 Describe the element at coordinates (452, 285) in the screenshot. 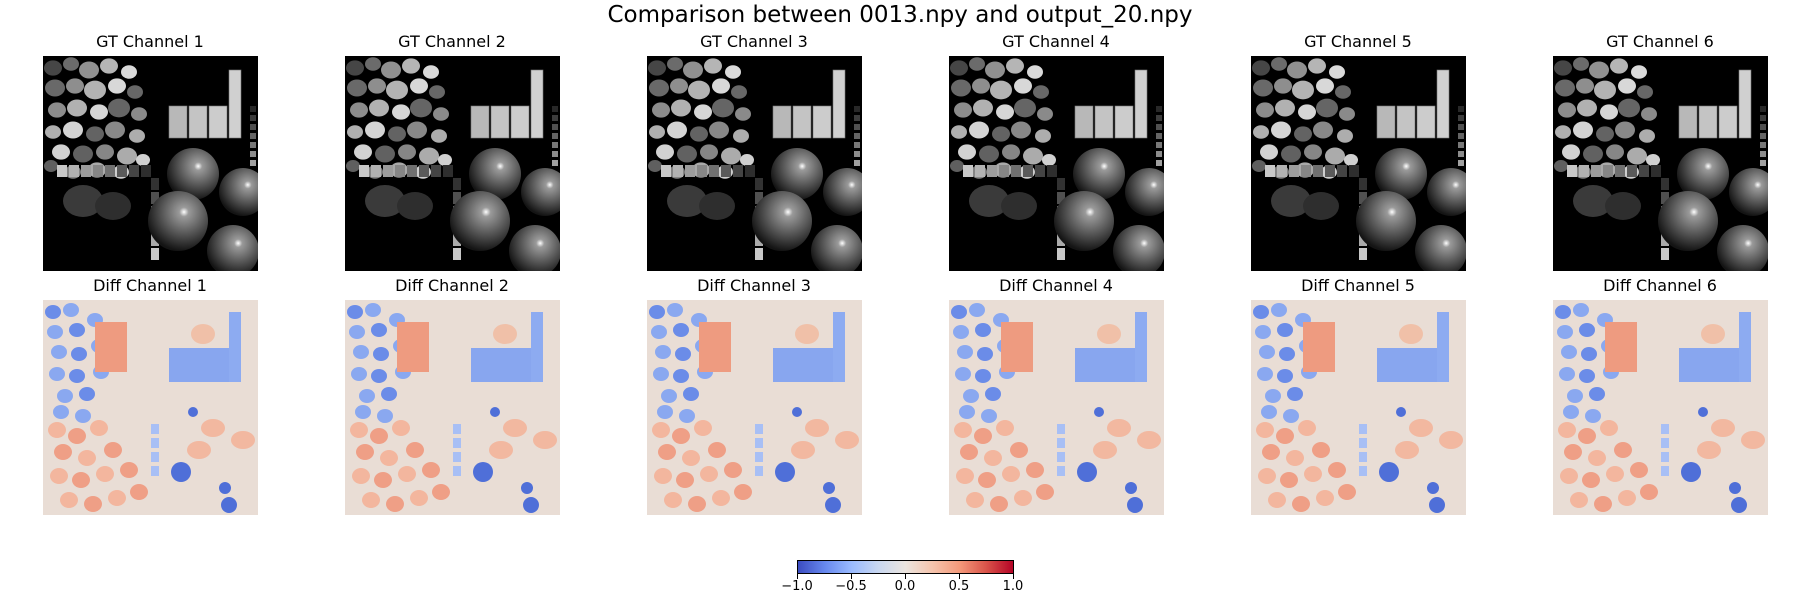

I see `diff-panel-title: Diff Channel 2` at that location.